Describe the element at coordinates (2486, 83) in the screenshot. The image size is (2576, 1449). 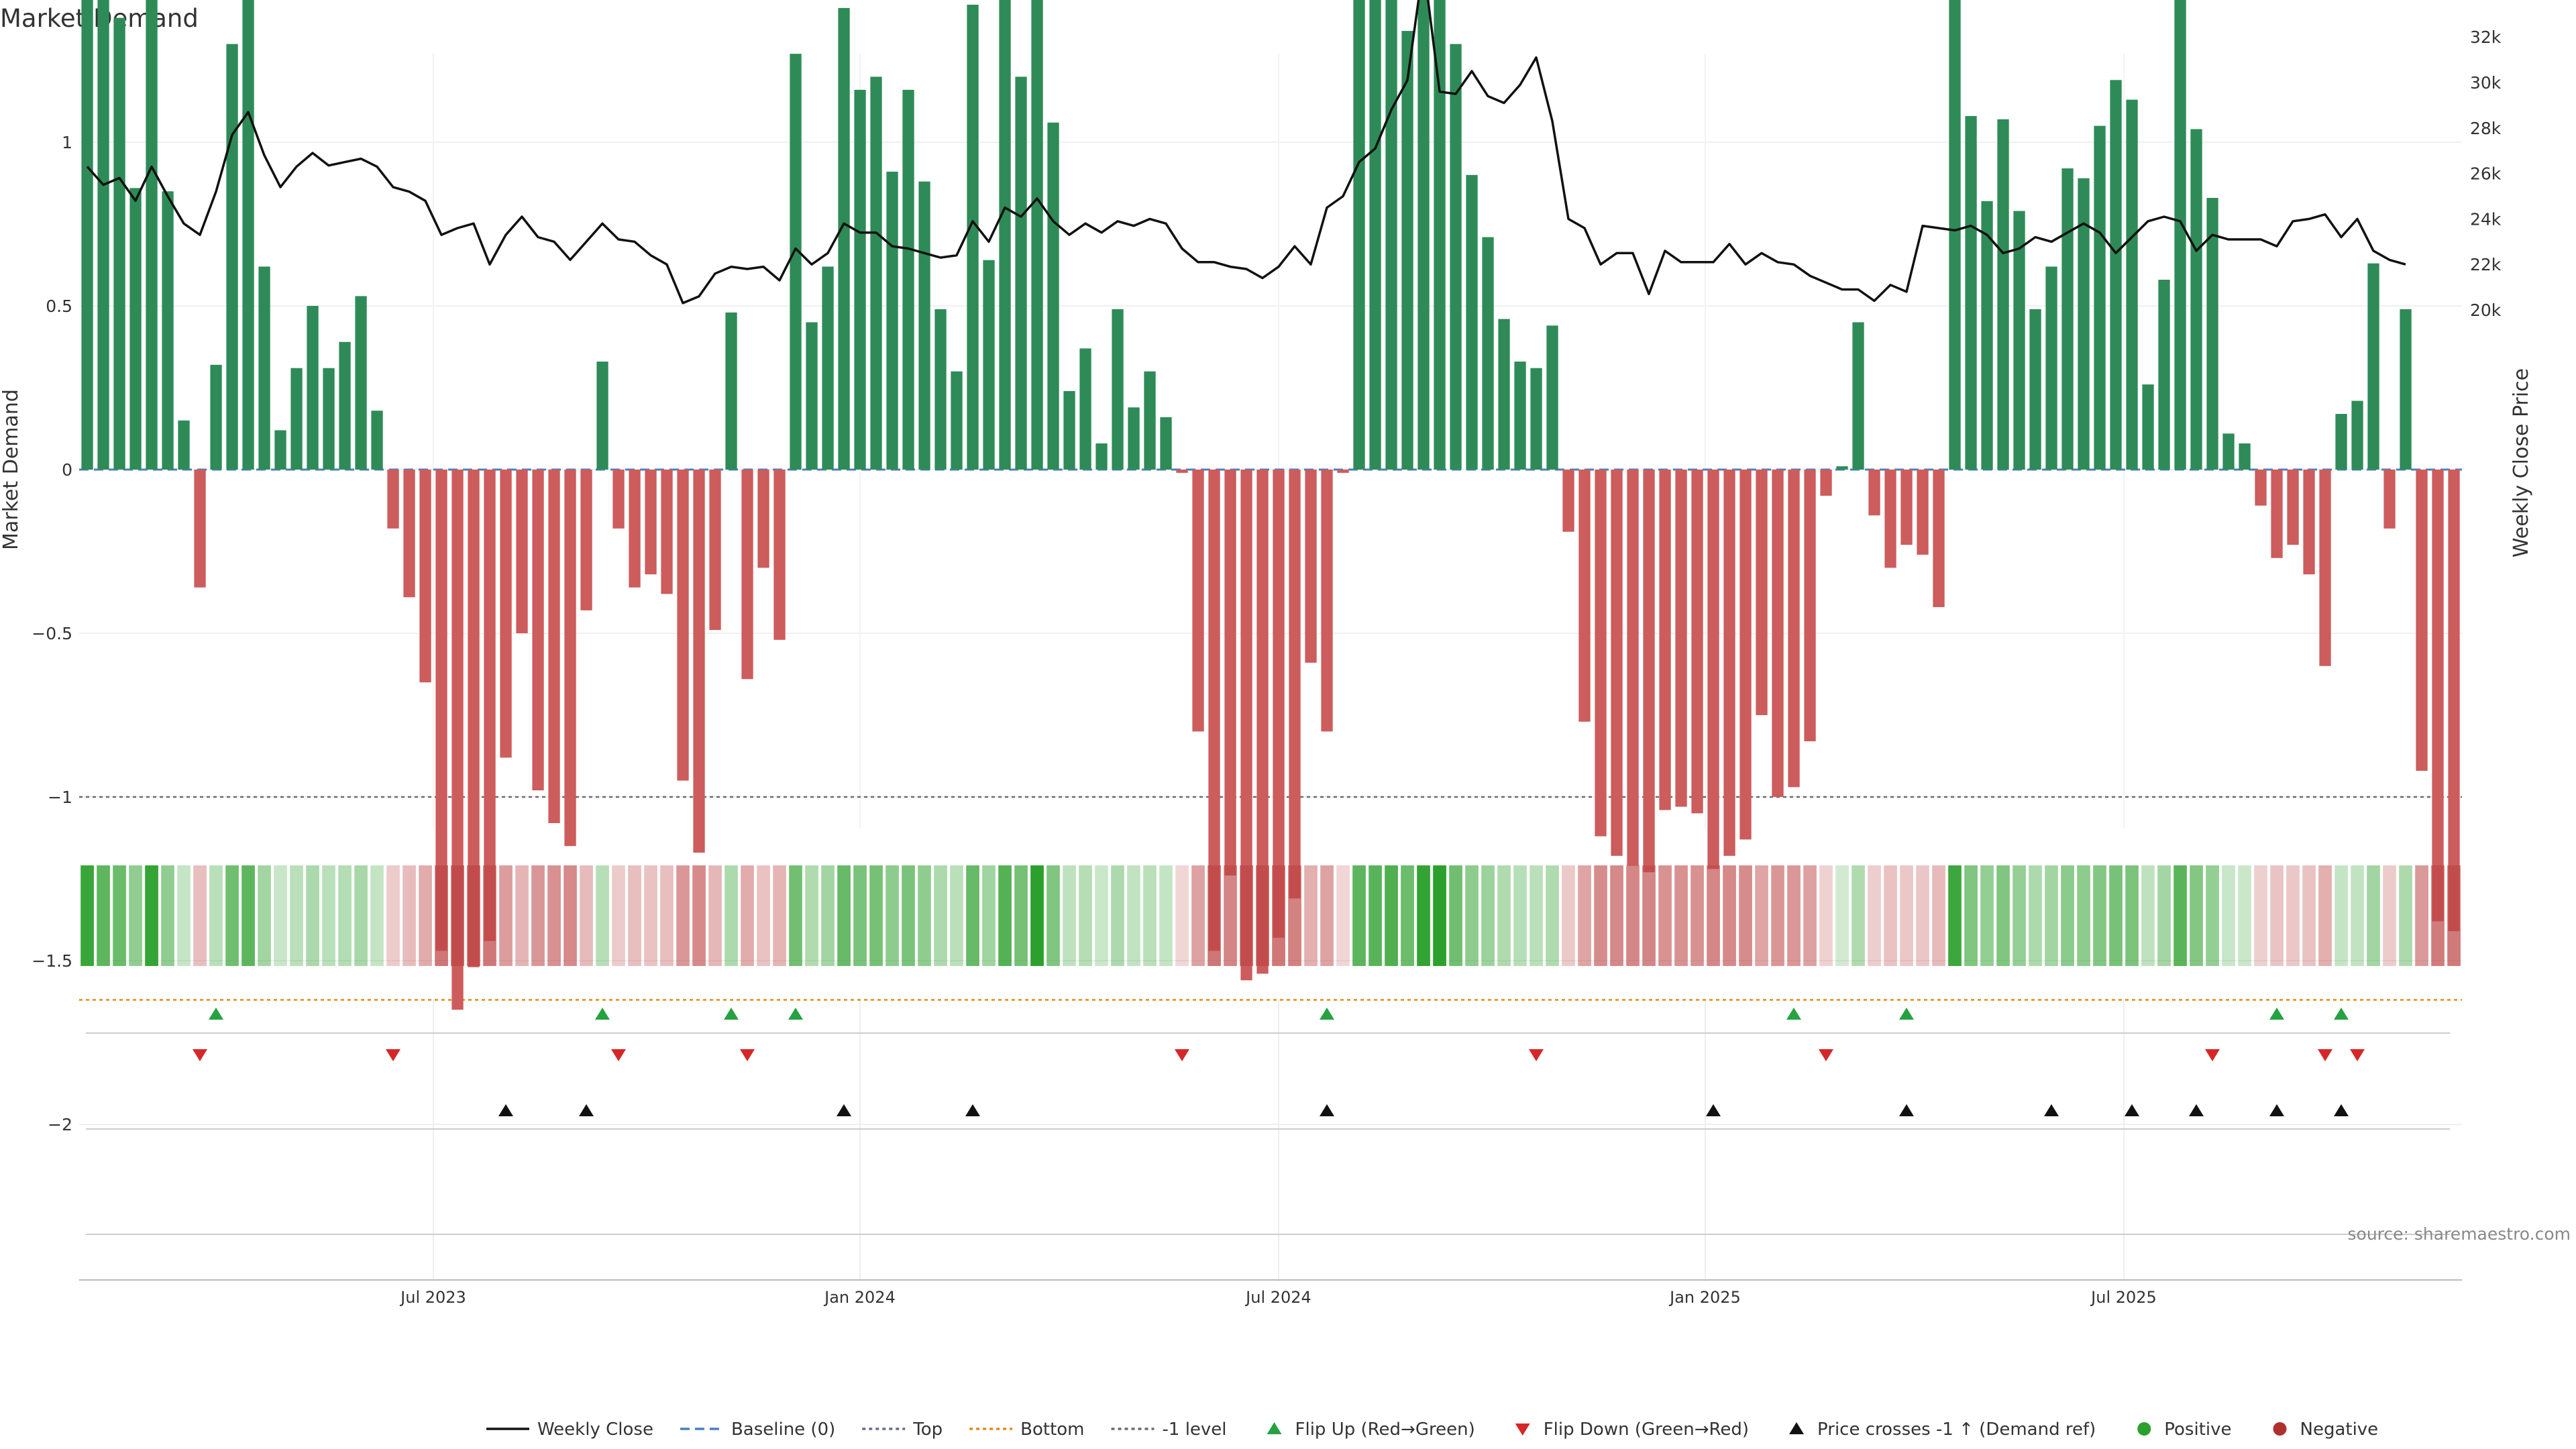
I see `y2-tick-label: 30k` at that location.